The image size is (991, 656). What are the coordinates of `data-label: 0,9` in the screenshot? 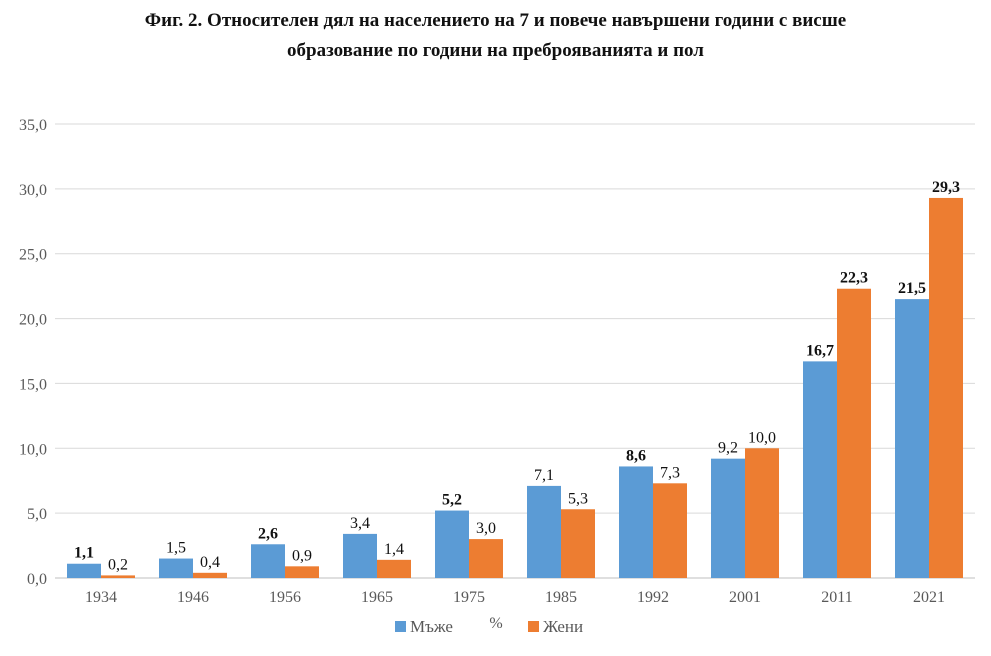 It's located at (302, 555).